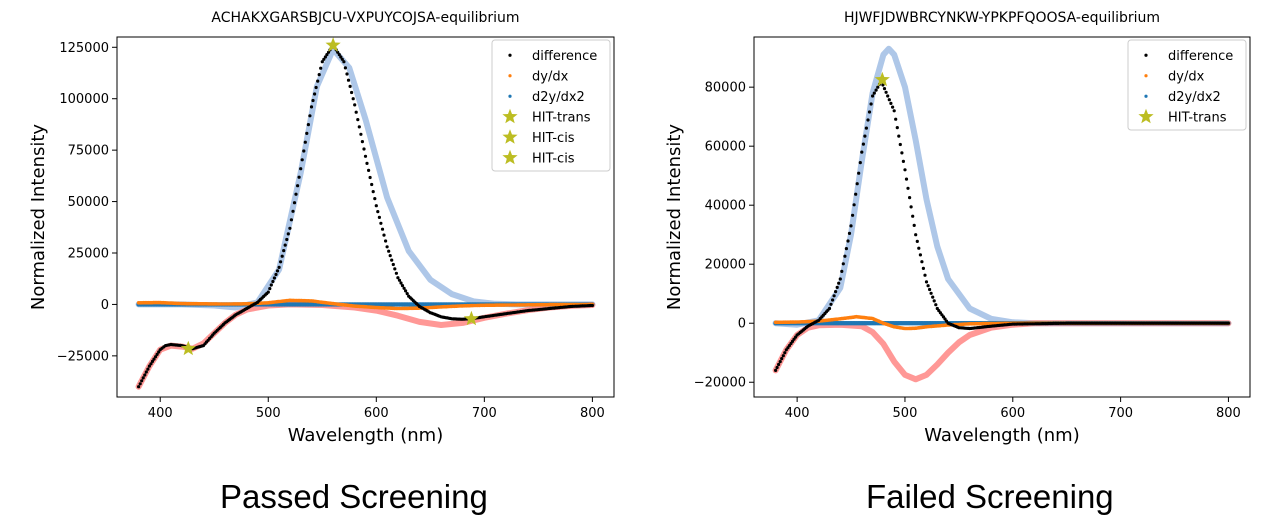  Describe the element at coordinates (1002, 18) in the screenshot. I see `chart-title: HJWFJDWBRCYNKW-YPKPFQOOSA-equilibrium` at that location.